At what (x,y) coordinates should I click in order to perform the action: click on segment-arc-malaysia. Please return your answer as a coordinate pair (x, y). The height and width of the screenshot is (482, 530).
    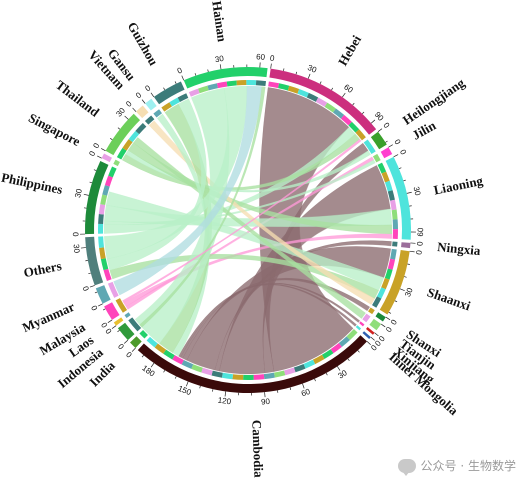
    Looking at the image, I should click on (112, 311).